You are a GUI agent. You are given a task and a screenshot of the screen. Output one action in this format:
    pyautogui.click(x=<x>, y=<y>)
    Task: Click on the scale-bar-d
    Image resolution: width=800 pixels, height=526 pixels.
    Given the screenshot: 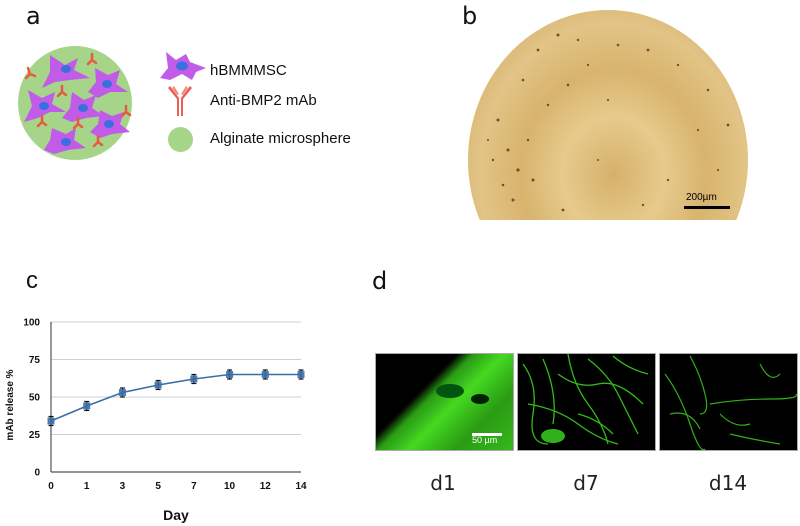 What is the action you would take?
    pyautogui.click(x=487, y=434)
    